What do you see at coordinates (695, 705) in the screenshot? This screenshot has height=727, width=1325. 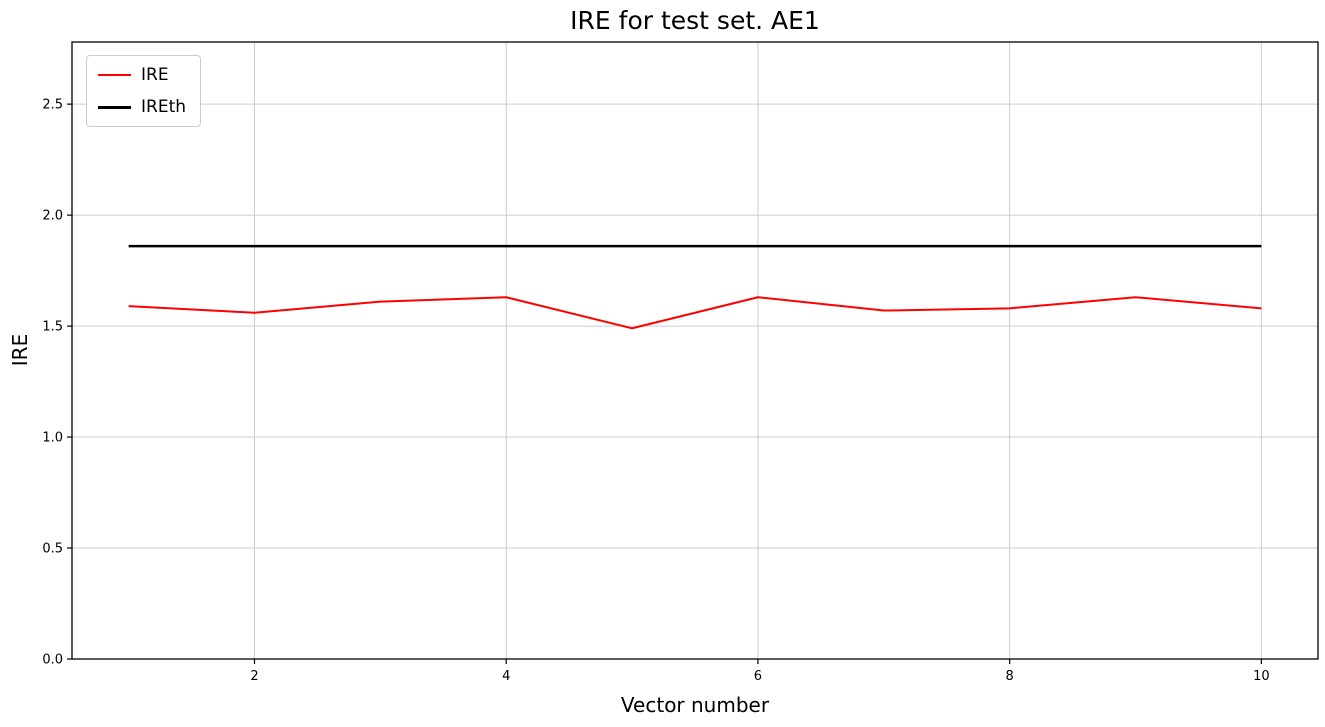 I see `x-axis-label: Vector number` at bounding box center [695, 705].